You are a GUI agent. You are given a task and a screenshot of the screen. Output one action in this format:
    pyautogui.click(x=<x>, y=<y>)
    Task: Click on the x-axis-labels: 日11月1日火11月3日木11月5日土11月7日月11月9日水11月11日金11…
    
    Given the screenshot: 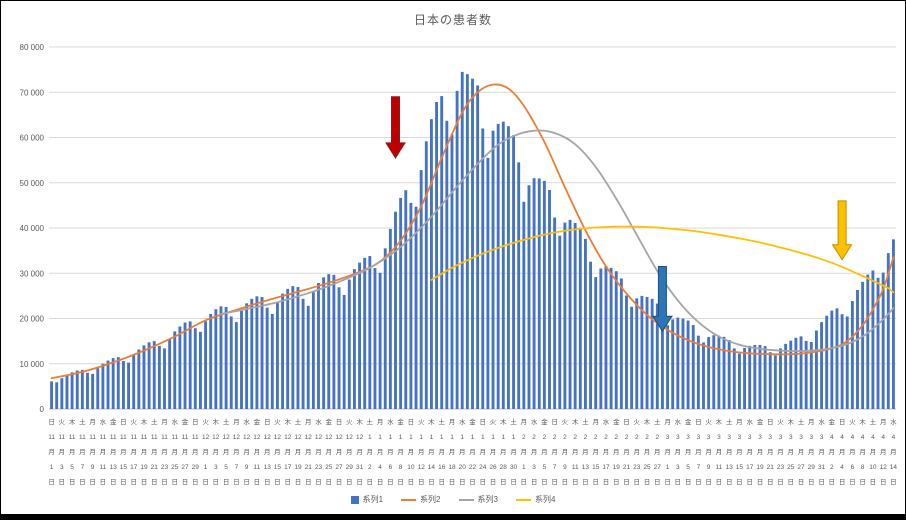 What is the action you would take?
    pyautogui.click(x=472, y=451)
    